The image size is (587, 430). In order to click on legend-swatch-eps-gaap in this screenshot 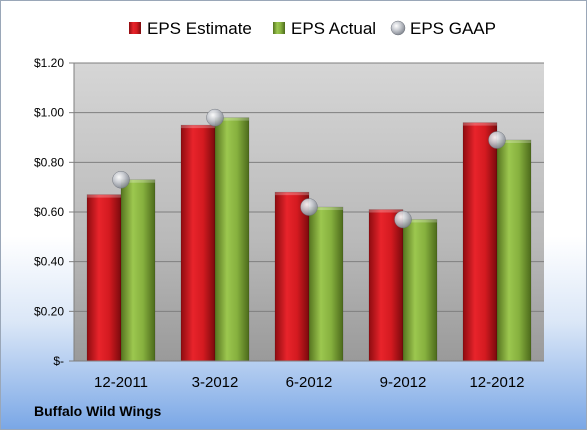, I will do `click(398, 28)`.